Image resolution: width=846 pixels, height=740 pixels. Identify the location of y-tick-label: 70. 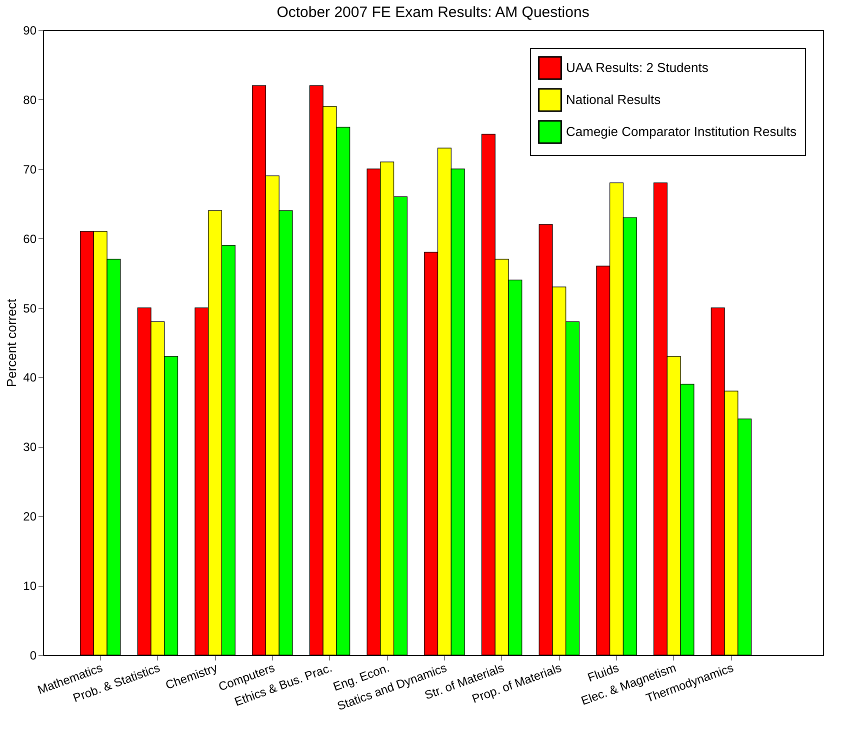
(30, 169).